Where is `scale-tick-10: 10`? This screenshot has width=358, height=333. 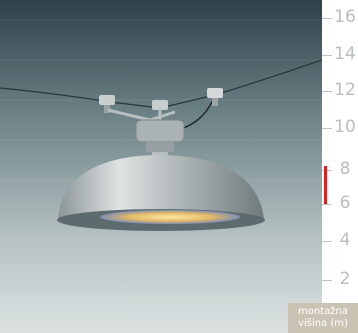
scale-tick-10: 10 is located at coordinates (345, 127).